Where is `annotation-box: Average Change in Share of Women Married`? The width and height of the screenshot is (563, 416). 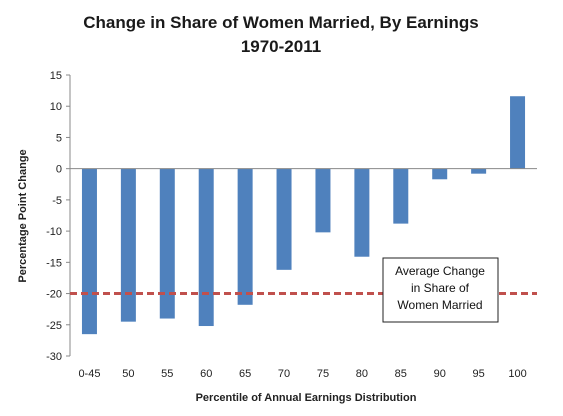
annotation-box: Average Change in Share of Women Married is located at coordinates (440, 290).